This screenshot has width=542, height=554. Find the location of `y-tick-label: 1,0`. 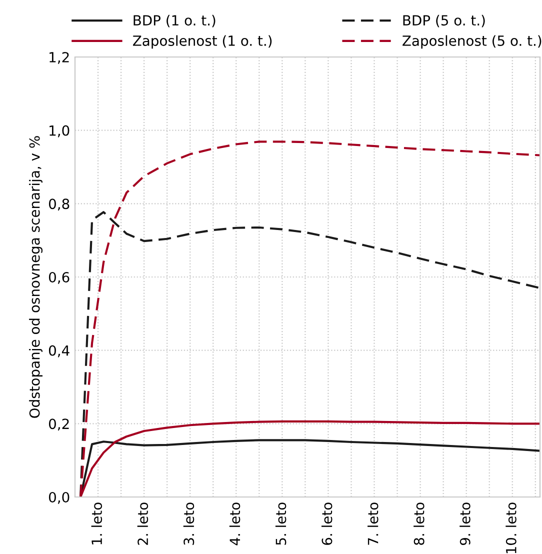

y-tick-label: 1,0 is located at coordinates (60, 131).